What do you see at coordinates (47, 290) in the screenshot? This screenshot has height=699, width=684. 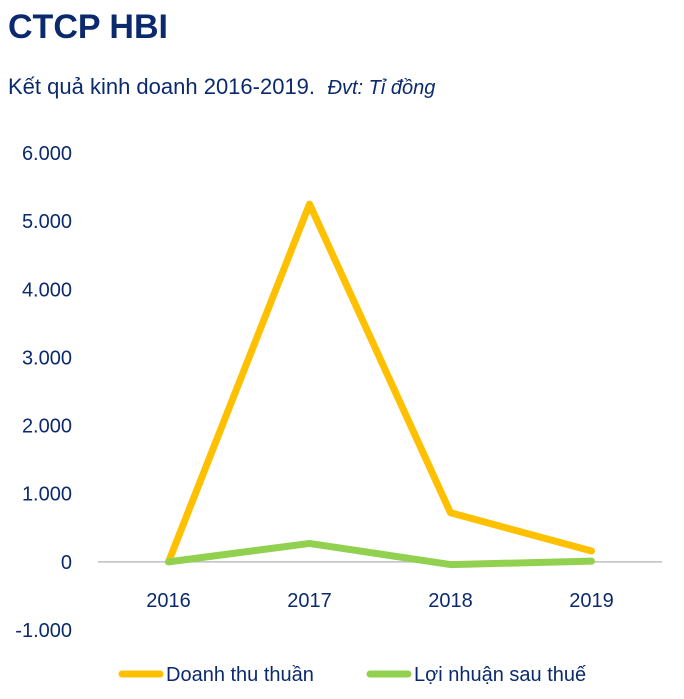 I see `y-tick-label: 4.000` at bounding box center [47, 290].